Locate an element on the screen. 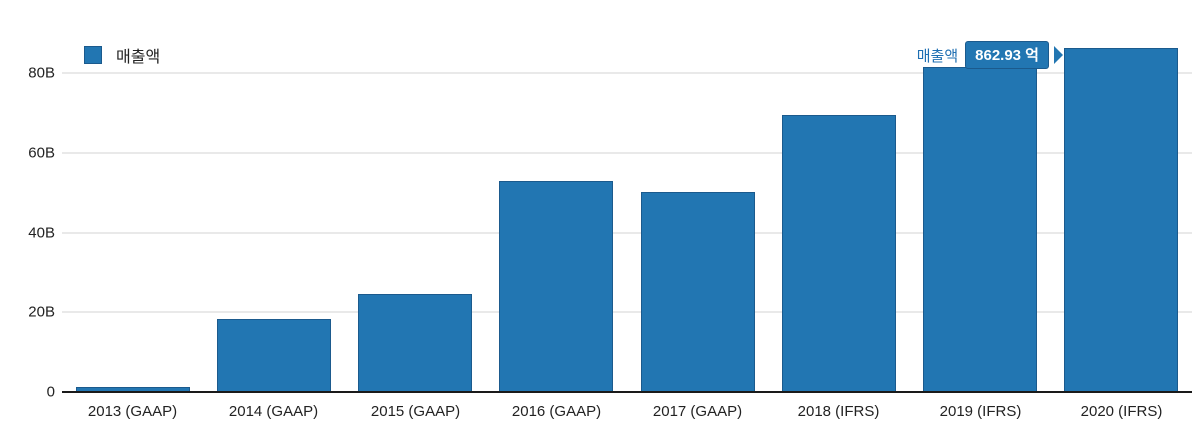  x-axis-tick-label: 2013 (GAAP) is located at coordinates (132, 411).